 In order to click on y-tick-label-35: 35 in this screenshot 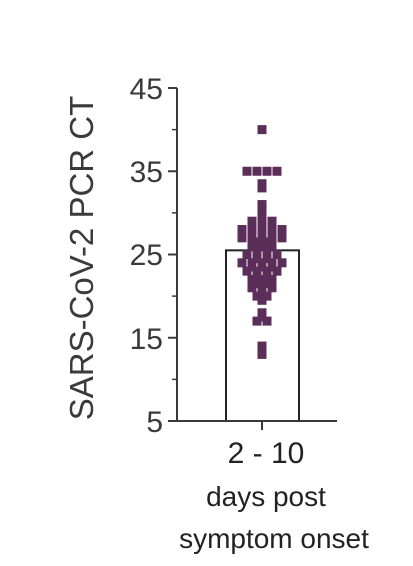, I will do `click(146, 172)`.